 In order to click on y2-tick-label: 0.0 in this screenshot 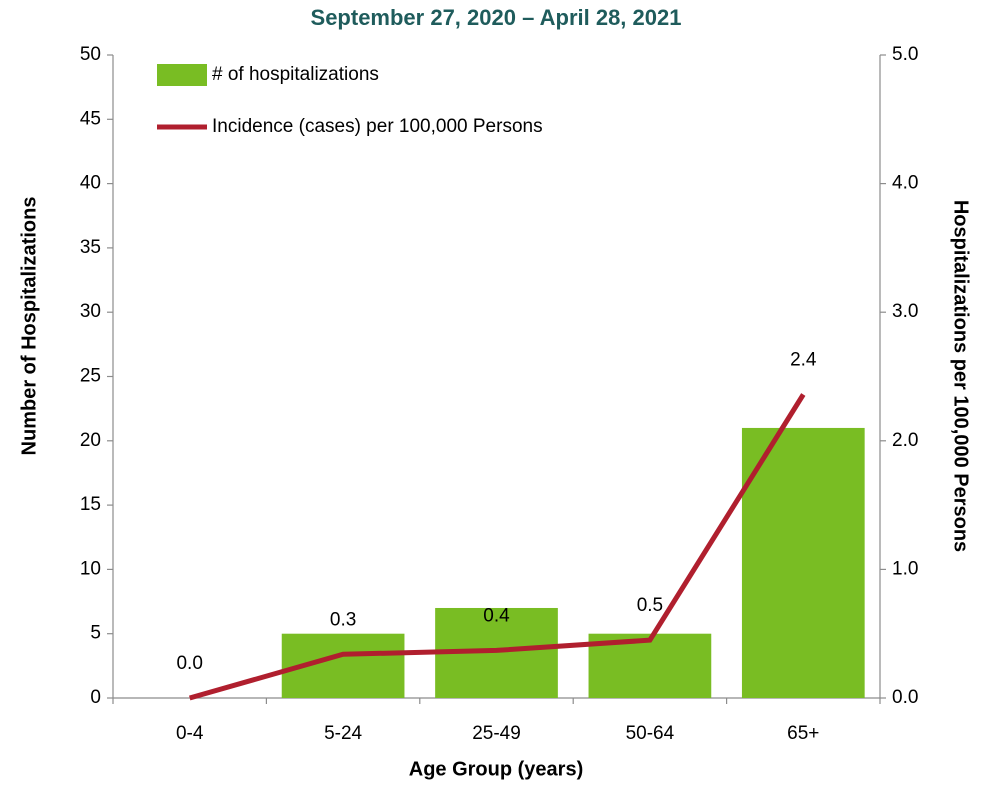, I will do `click(905, 697)`.